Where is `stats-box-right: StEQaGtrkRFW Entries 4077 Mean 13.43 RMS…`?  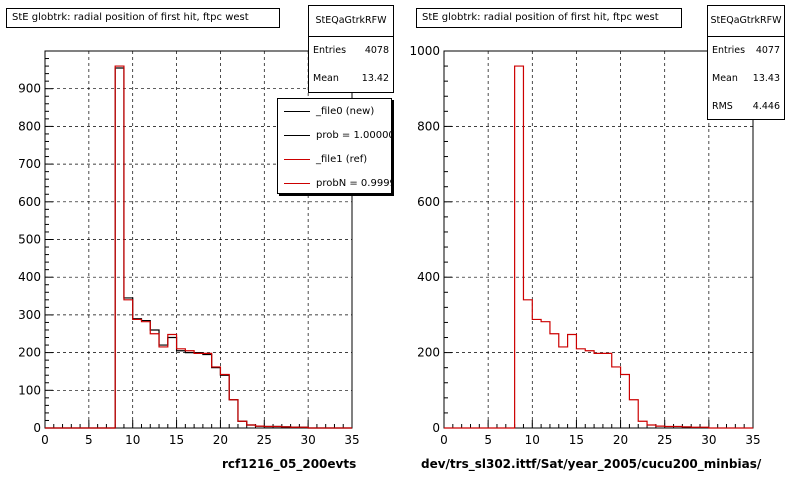
stats-box-right: StEQaGtrkRFW Entries 4077 Mean 13.43 RMS… is located at coordinates (746, 62).